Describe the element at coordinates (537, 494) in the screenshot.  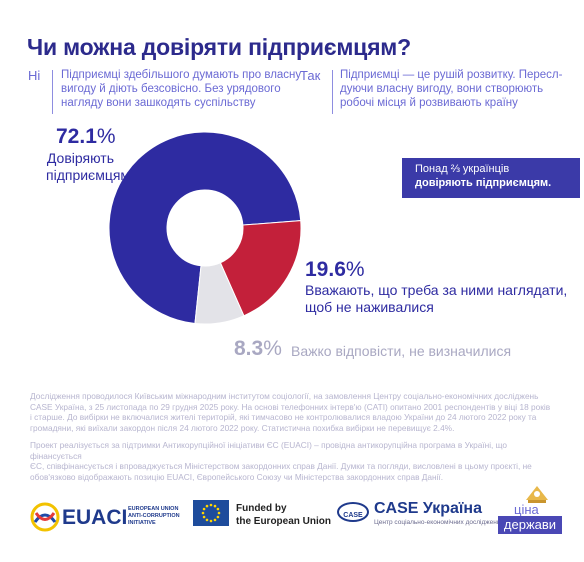
I see `cina-derzhavy-emblem-icon` at that location.